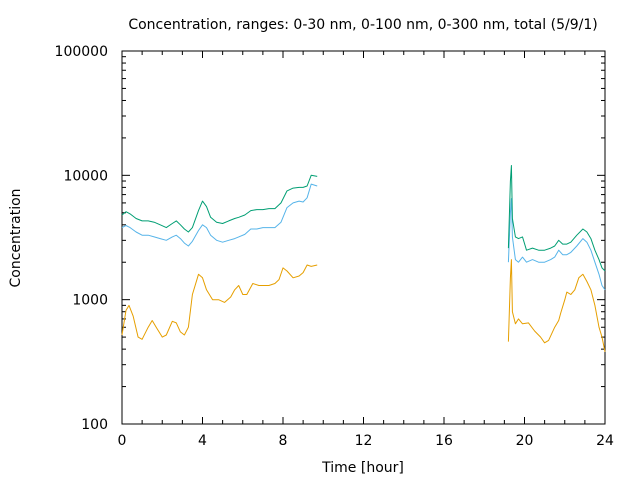 The height and width of the screenshot is (480, 640). Describe the element at coordinates (202, 441) in the screenshot. I see `x-tick-label: 4` at that location.